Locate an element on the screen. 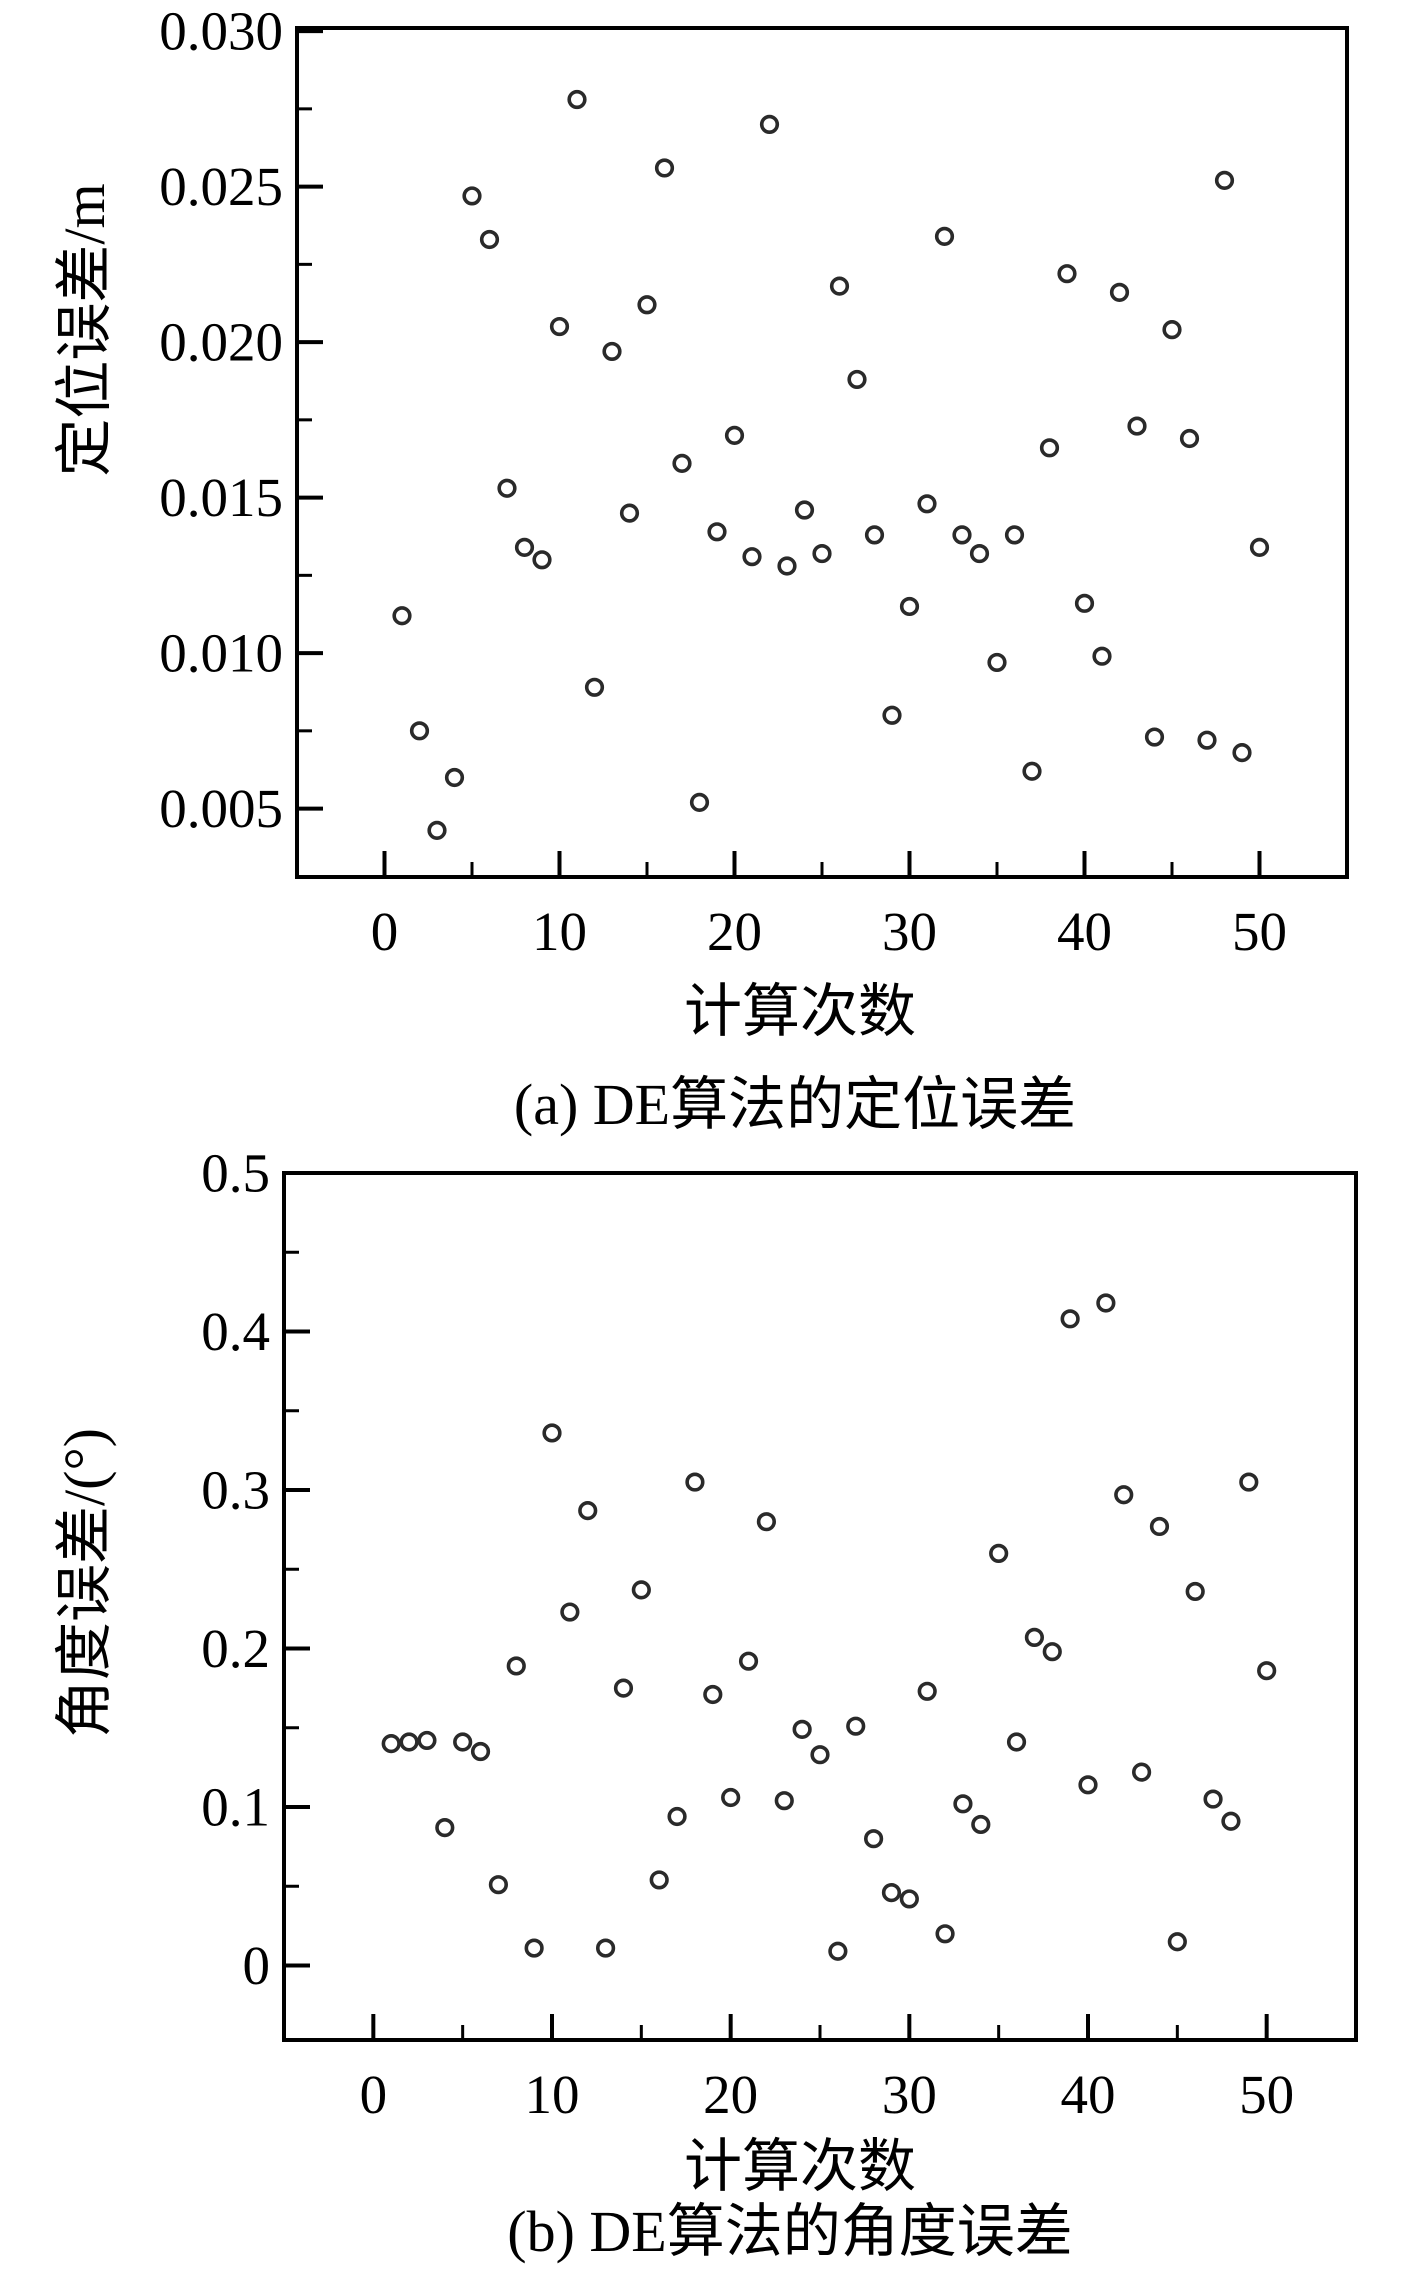 This screenshot has height=2275, width=1417. y-tick-label: 0.025 is located at coordinates (221, 186).